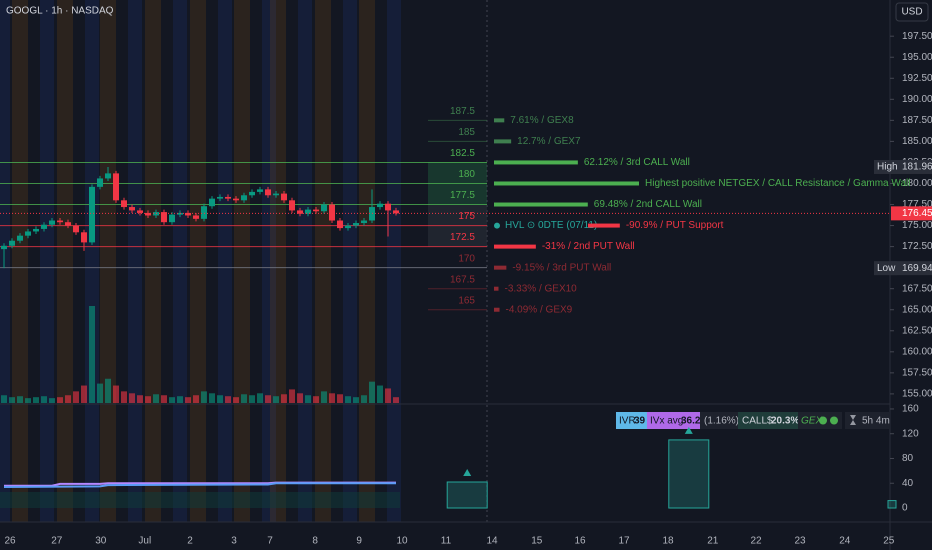  I want to click on hvl-dot, so click(497, 225).